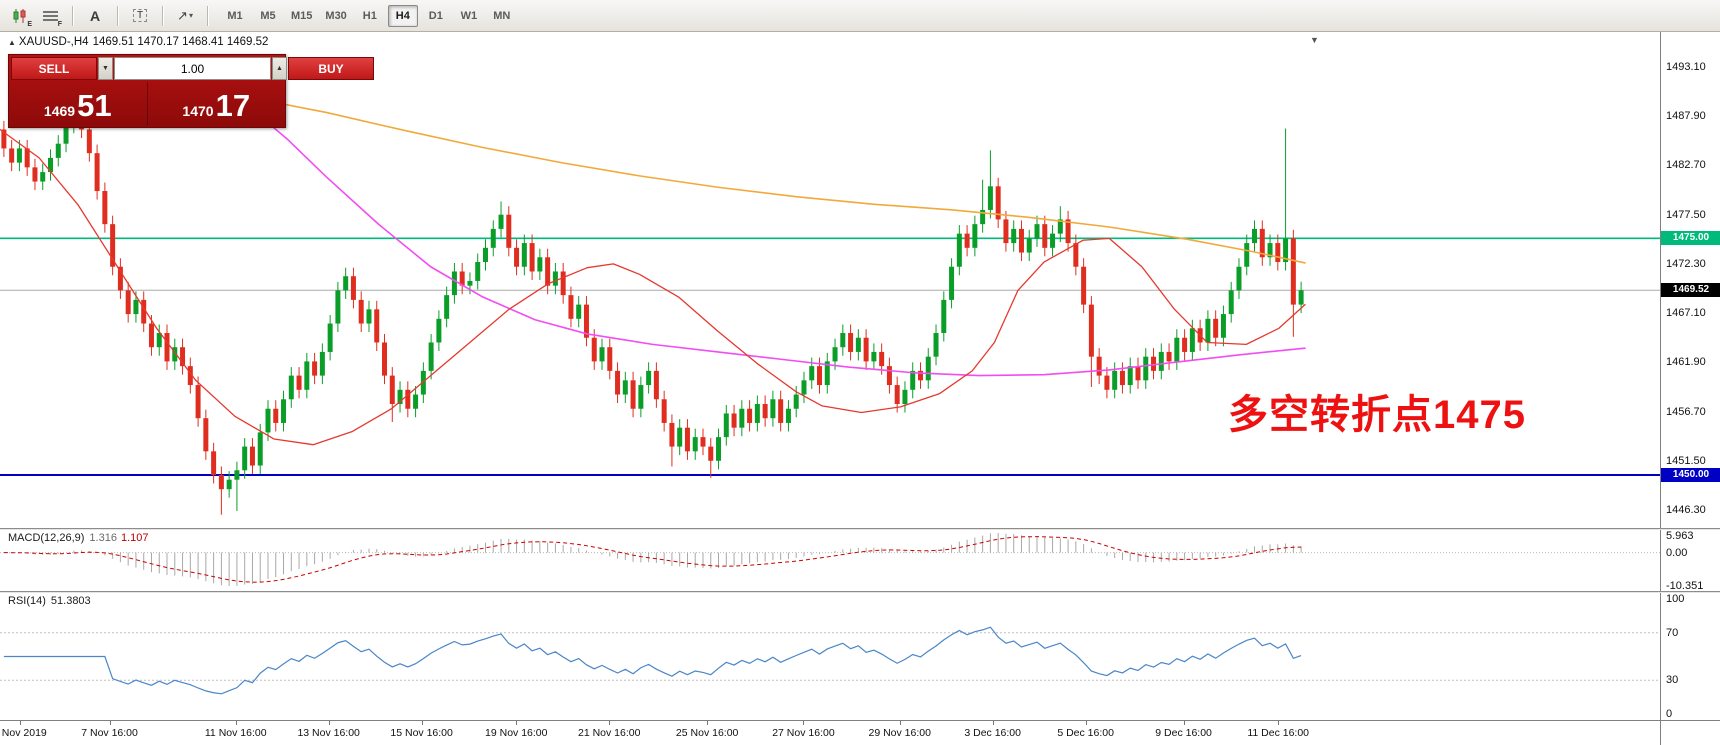 Image resolution: width=1720 pixels, height=745 pixels. I want to click on symbol-marker-icon: ▲, so click(12, 42).